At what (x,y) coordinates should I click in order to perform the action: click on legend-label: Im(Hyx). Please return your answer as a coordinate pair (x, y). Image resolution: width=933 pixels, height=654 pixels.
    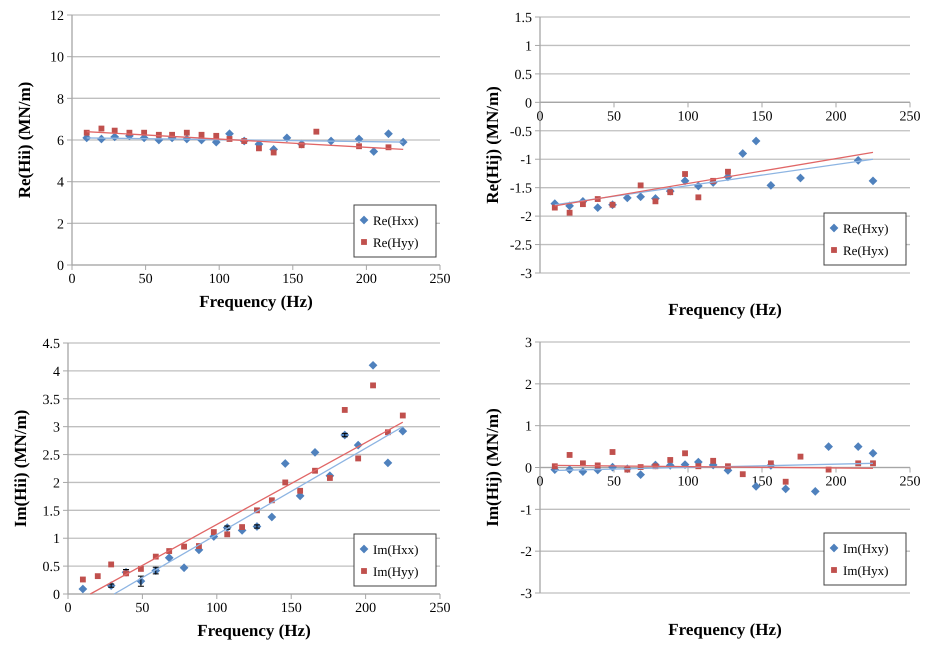
    Looking at the image, I should click on (865, 570).